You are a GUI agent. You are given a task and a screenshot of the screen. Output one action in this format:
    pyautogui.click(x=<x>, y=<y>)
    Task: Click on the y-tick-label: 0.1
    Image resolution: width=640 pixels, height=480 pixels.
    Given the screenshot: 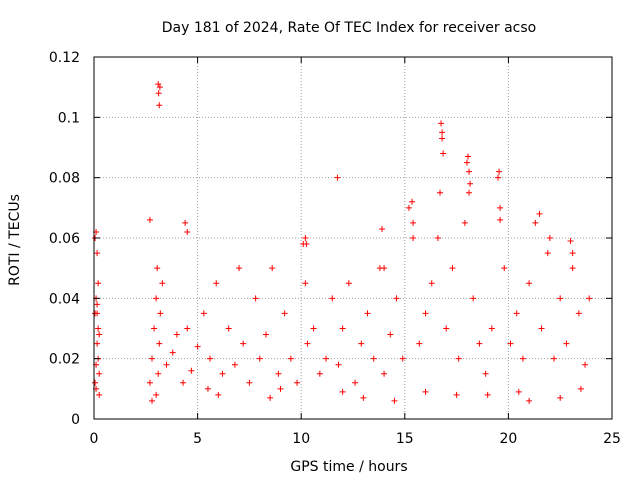 What is the action you would take?
    pyautogui.click(x=69, y=118)
    